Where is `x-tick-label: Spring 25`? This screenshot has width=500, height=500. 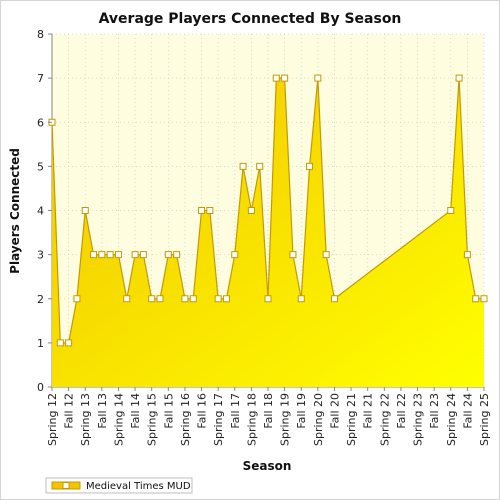 x-tick-label: Spring 25 is located at coordinates (484, 419).